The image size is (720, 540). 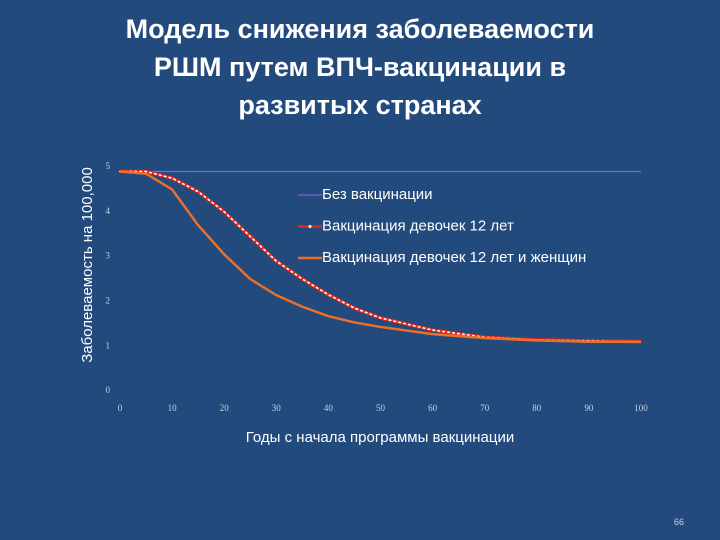 What do you see at coordinates (418, 225) in the screenshot?
I see `legend-label: Вакцинация девочек 12 лет` at bounding box center [418, 225].